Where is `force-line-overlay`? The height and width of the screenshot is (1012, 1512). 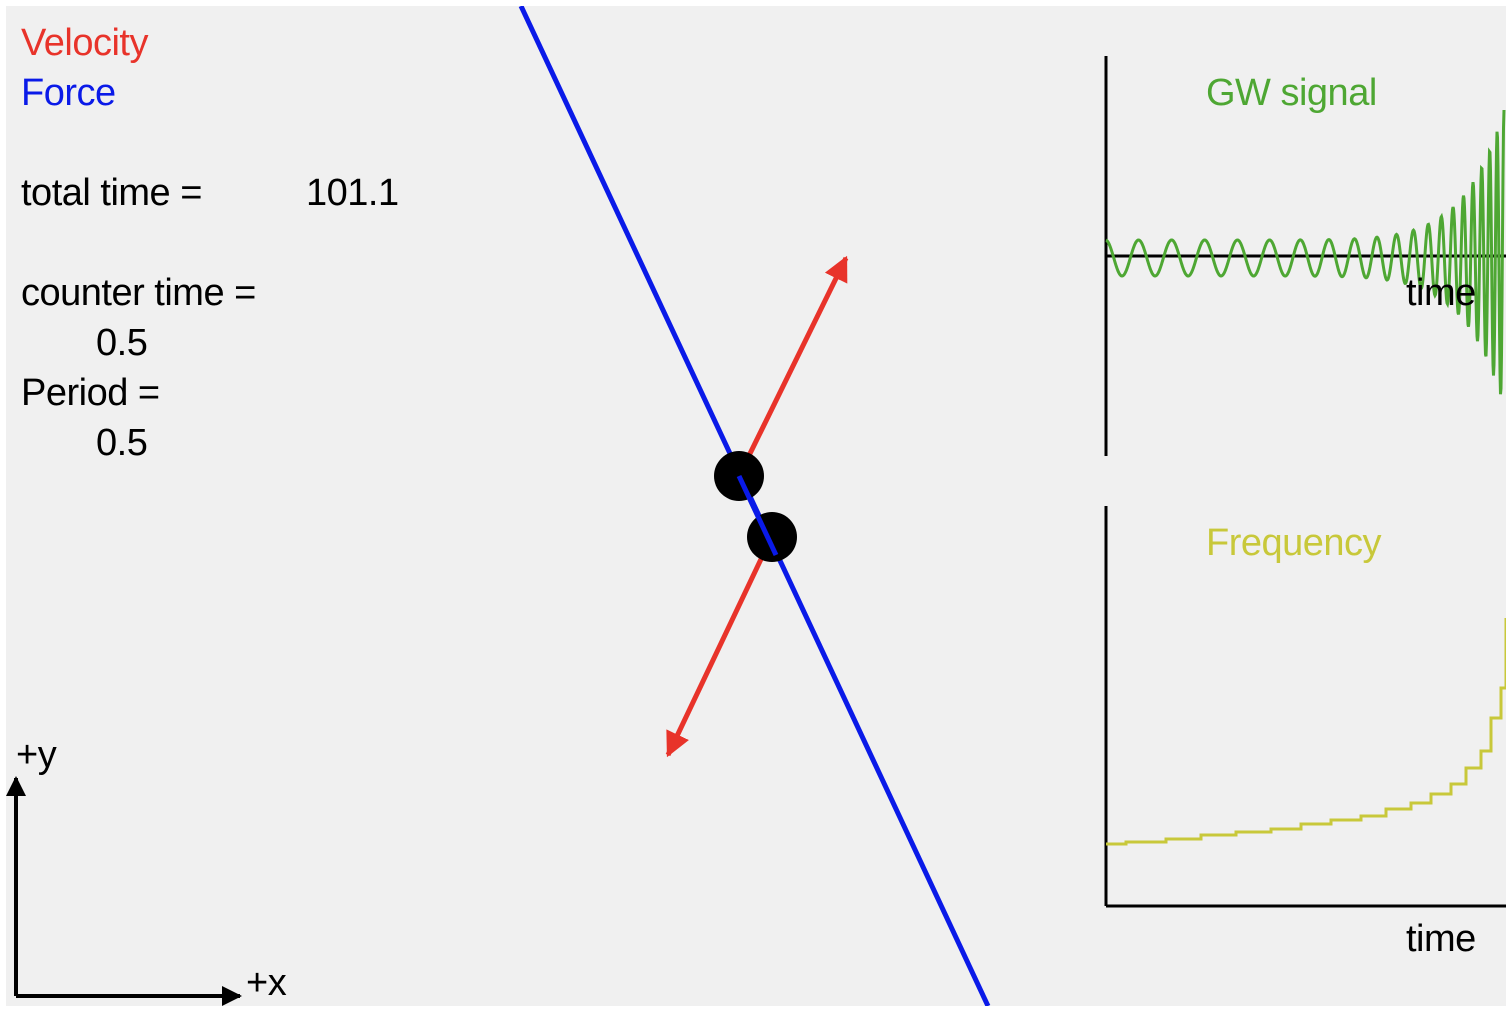
force-line-overlay is located at coordinates (757, 515).